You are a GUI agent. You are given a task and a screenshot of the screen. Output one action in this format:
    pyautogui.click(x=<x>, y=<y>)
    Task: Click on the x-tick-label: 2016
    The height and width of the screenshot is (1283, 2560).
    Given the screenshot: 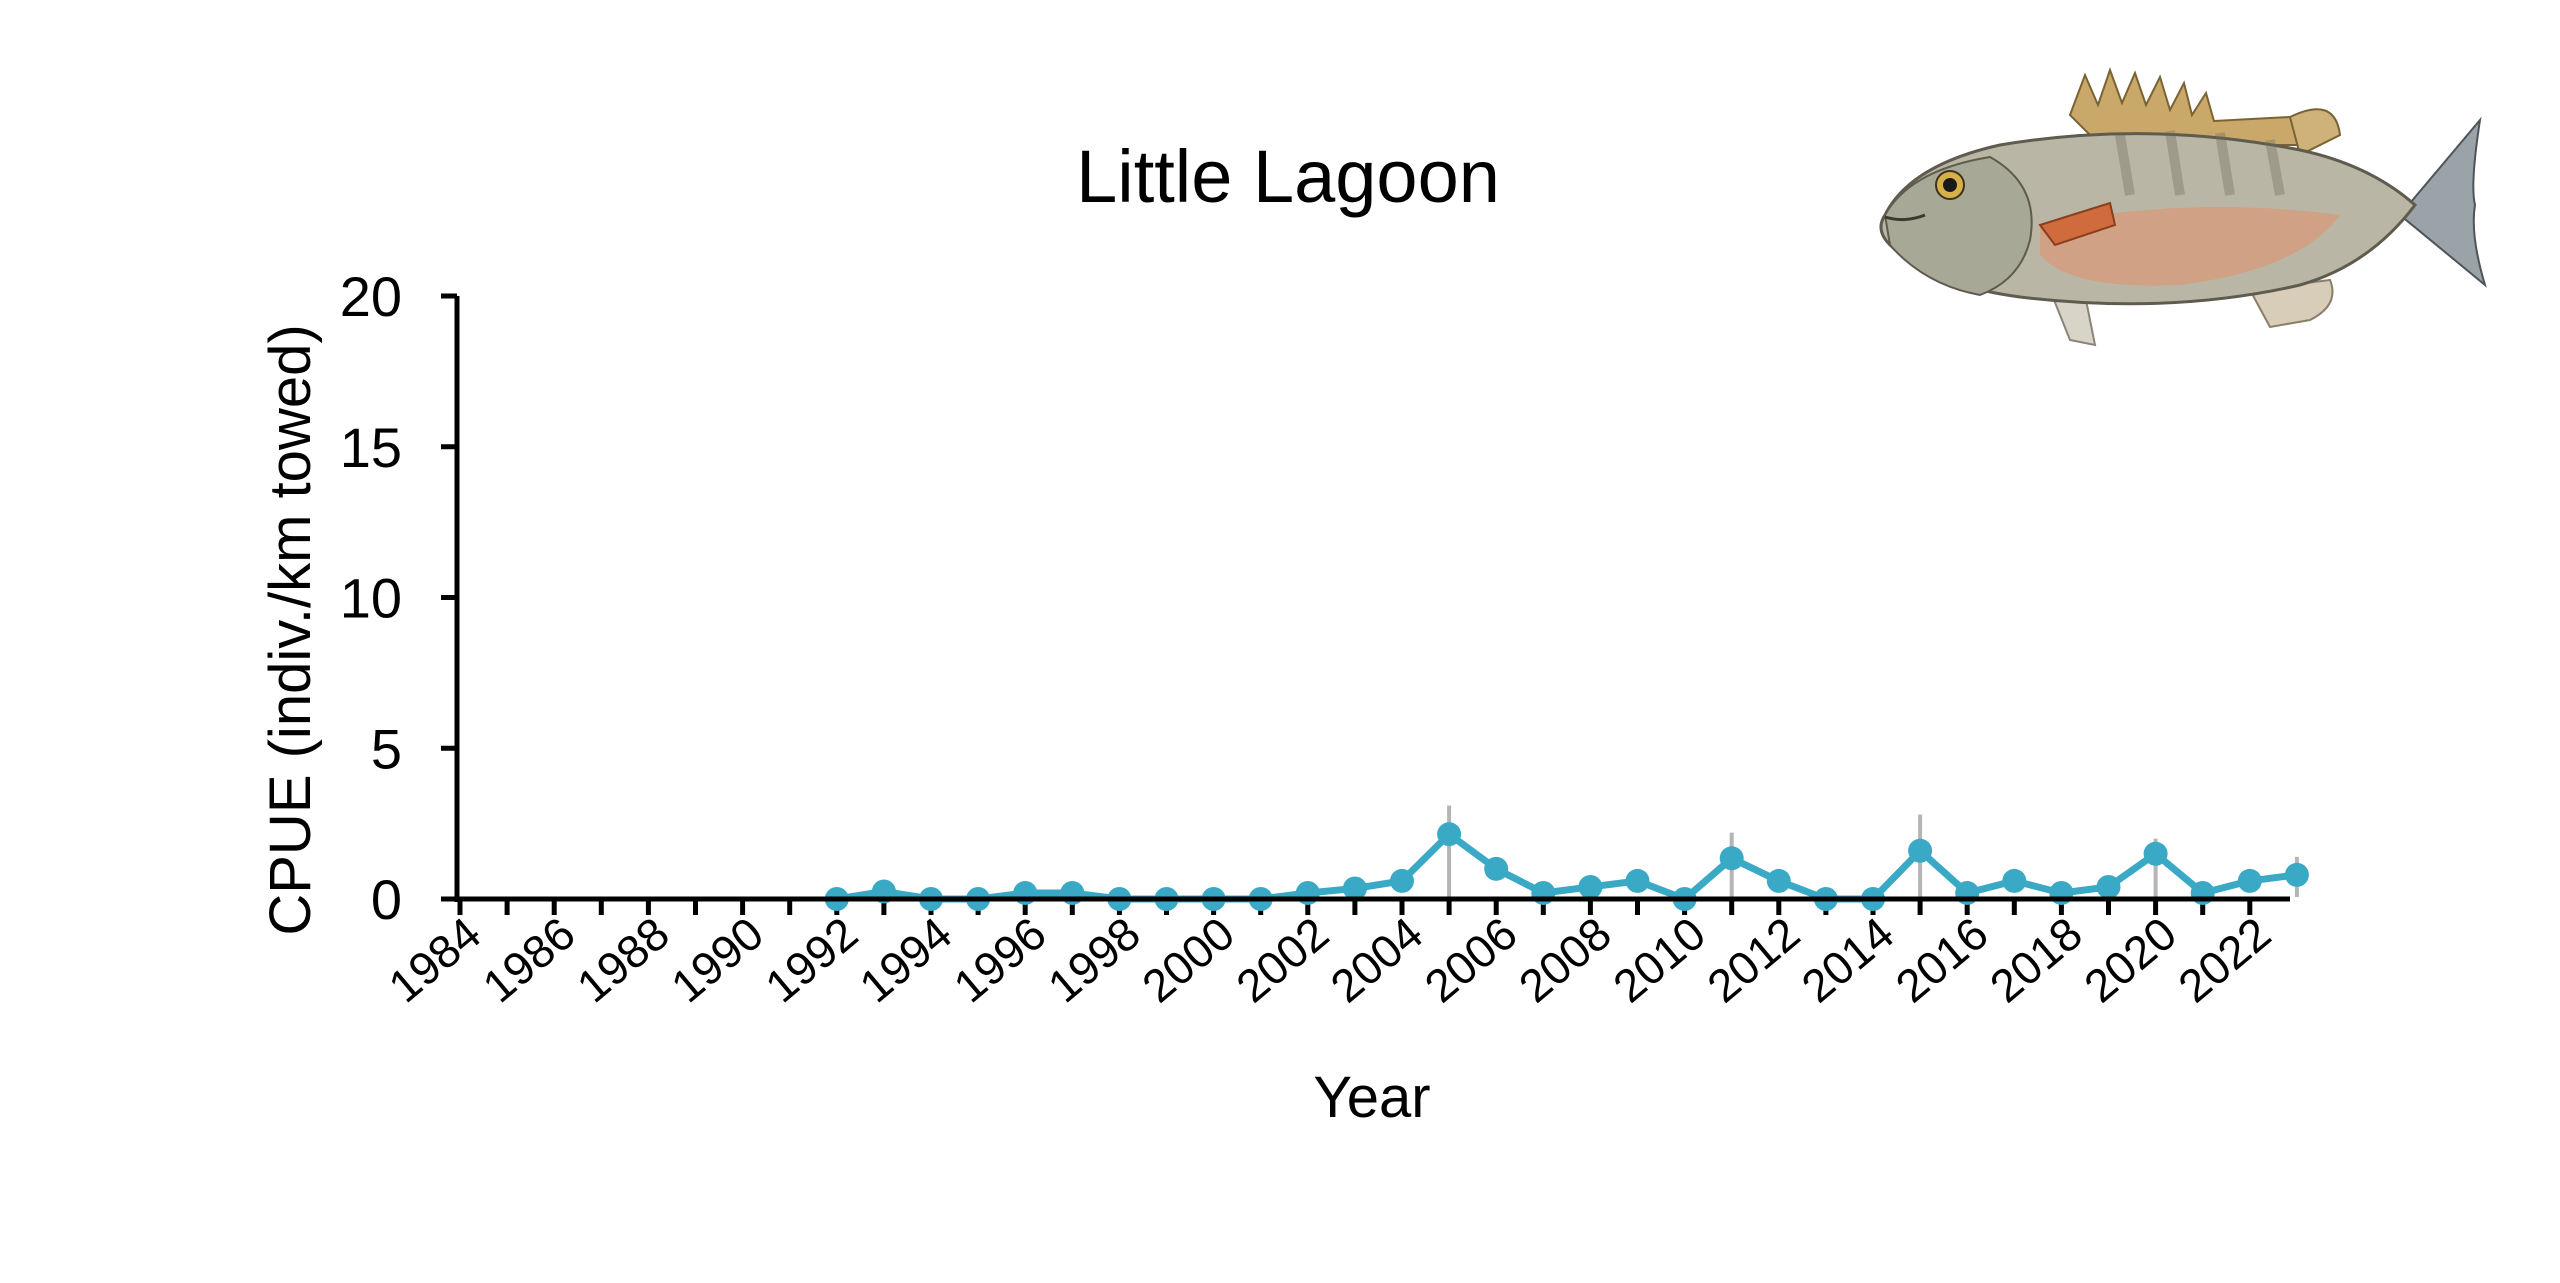 What is the action you would take?
    pyautogui.click(x=1942, y=960)
    